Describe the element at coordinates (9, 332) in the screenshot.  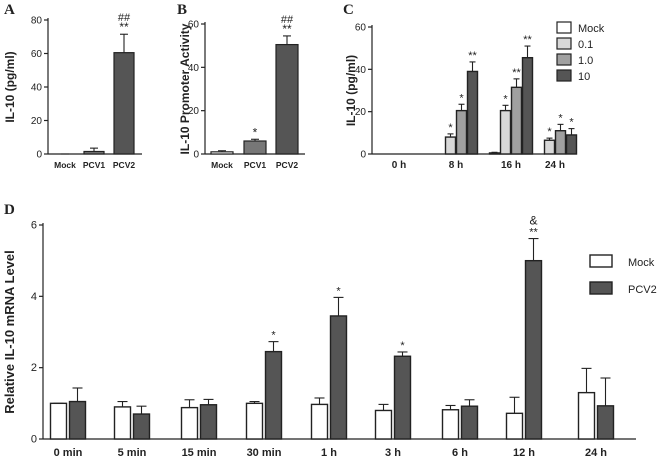
I see `y-axis-label: Relative IL-10 mRNA Level` at that location.